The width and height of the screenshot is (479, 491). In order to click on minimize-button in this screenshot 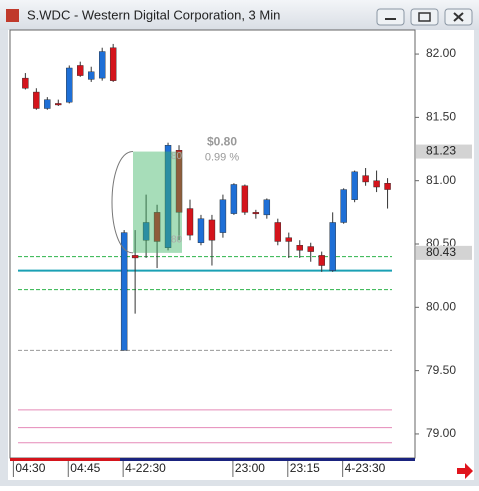, I will do `click(390, 17)`.